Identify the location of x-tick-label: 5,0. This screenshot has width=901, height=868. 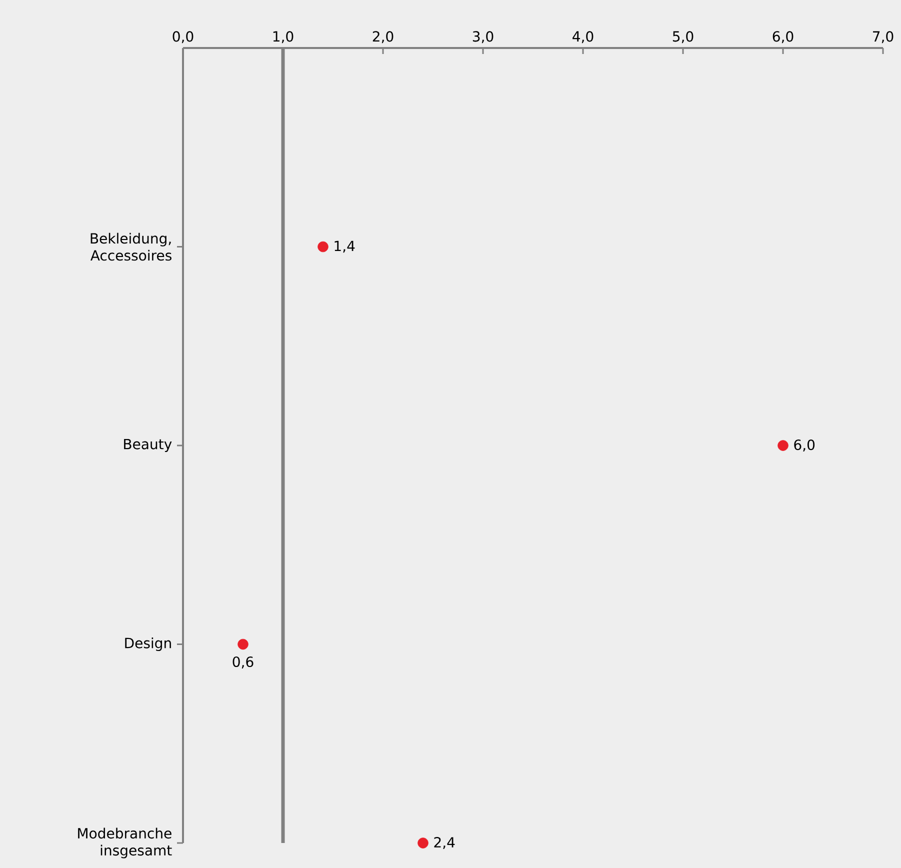
(683, 37).